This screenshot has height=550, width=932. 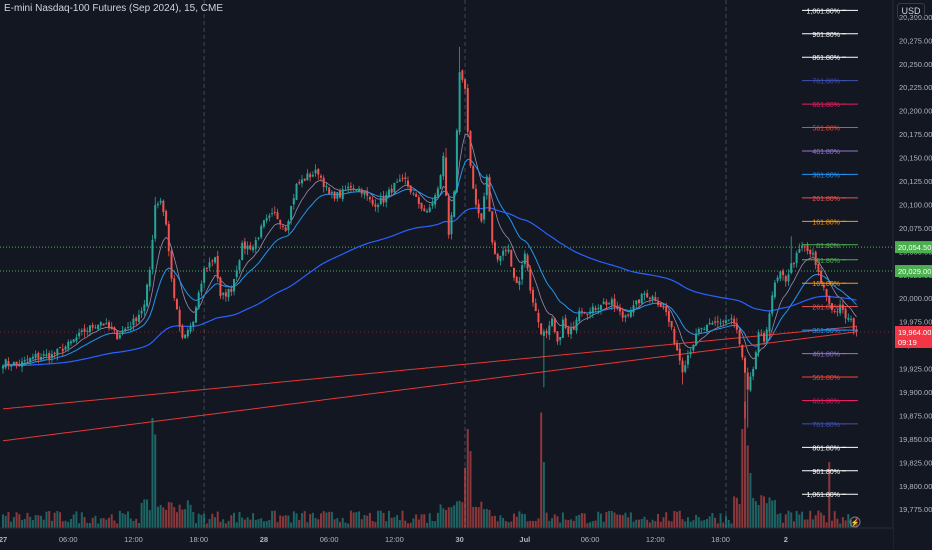 What do you see at coordinates (911, 11) in the screenshot?
I see `currency-button: USD` at bounding box center [911, 11].